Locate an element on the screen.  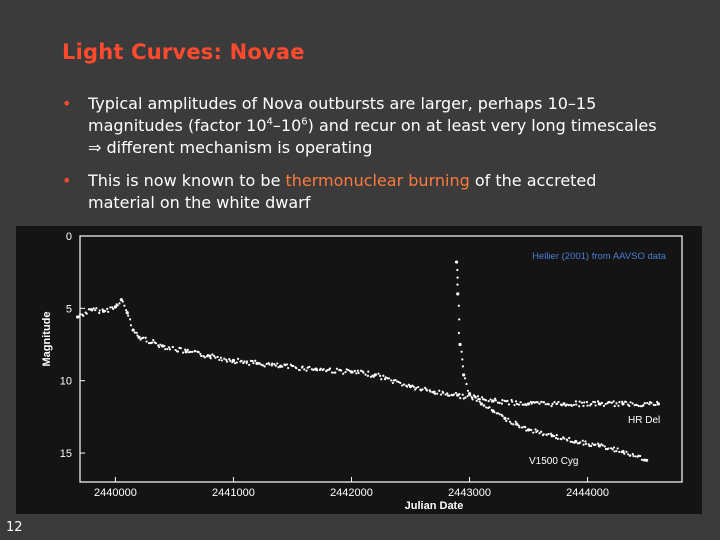
slide-title: Light Curves: Novae is located at coordinates (183, 52).